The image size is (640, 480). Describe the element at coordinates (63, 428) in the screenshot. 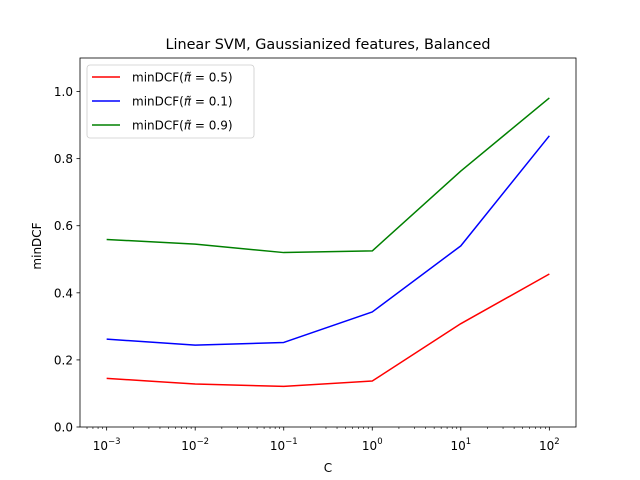

I see `y-tick-label: 0.0` at that location.